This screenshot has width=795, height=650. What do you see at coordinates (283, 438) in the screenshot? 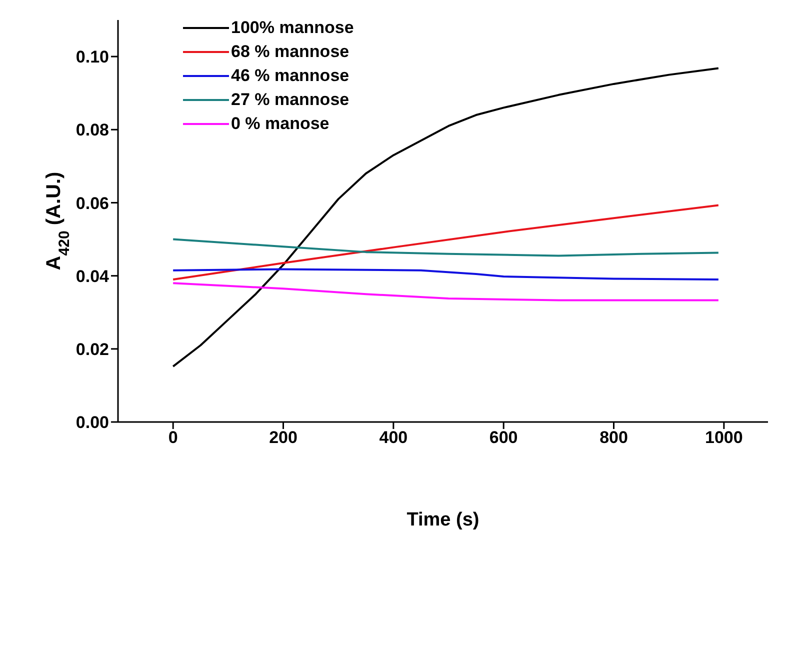
I see `x-tick-label: 200` at bounding box center [283, 438].